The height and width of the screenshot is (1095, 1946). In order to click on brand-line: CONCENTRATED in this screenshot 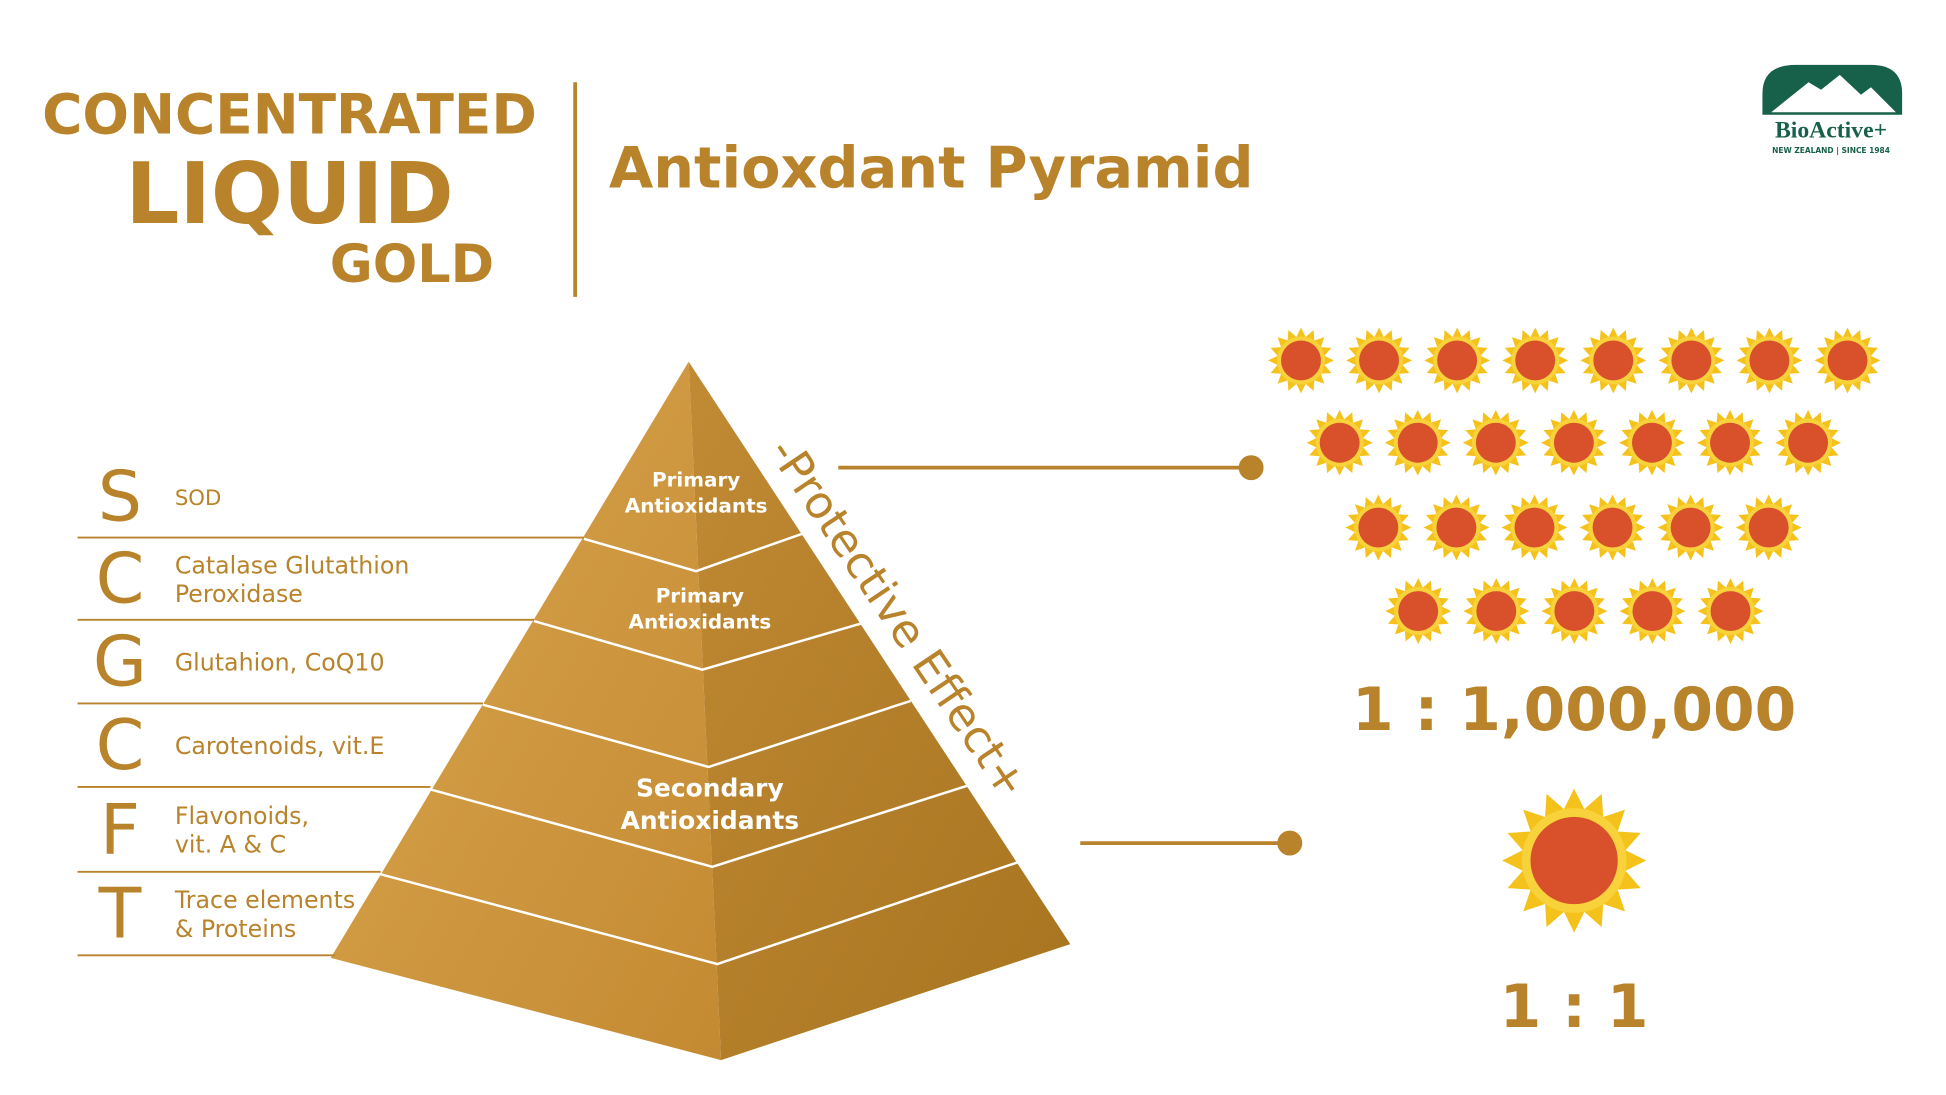, I will do `click(289, 115)`.